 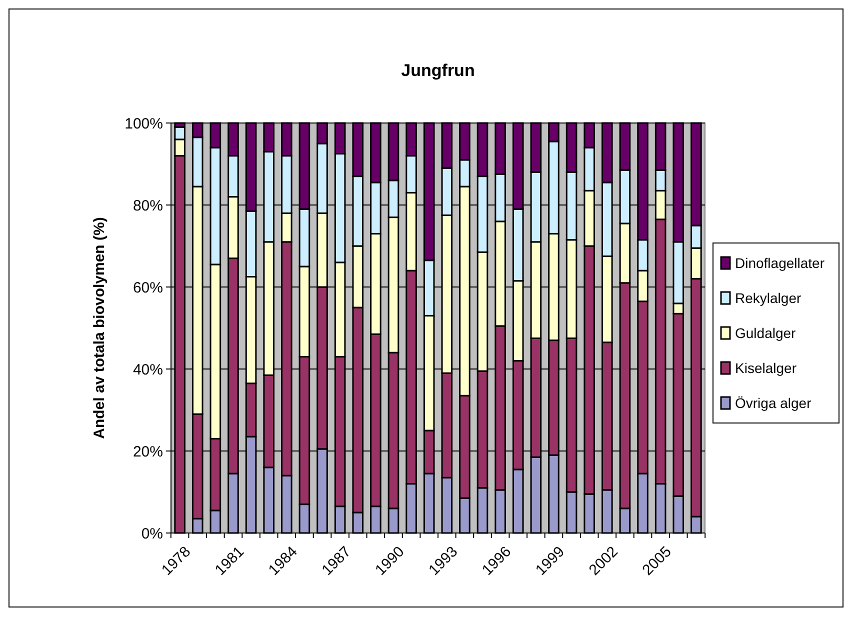 I want to click on y-axis-title: Andel av totala biovolymen (%), so click(x=99, y=328).